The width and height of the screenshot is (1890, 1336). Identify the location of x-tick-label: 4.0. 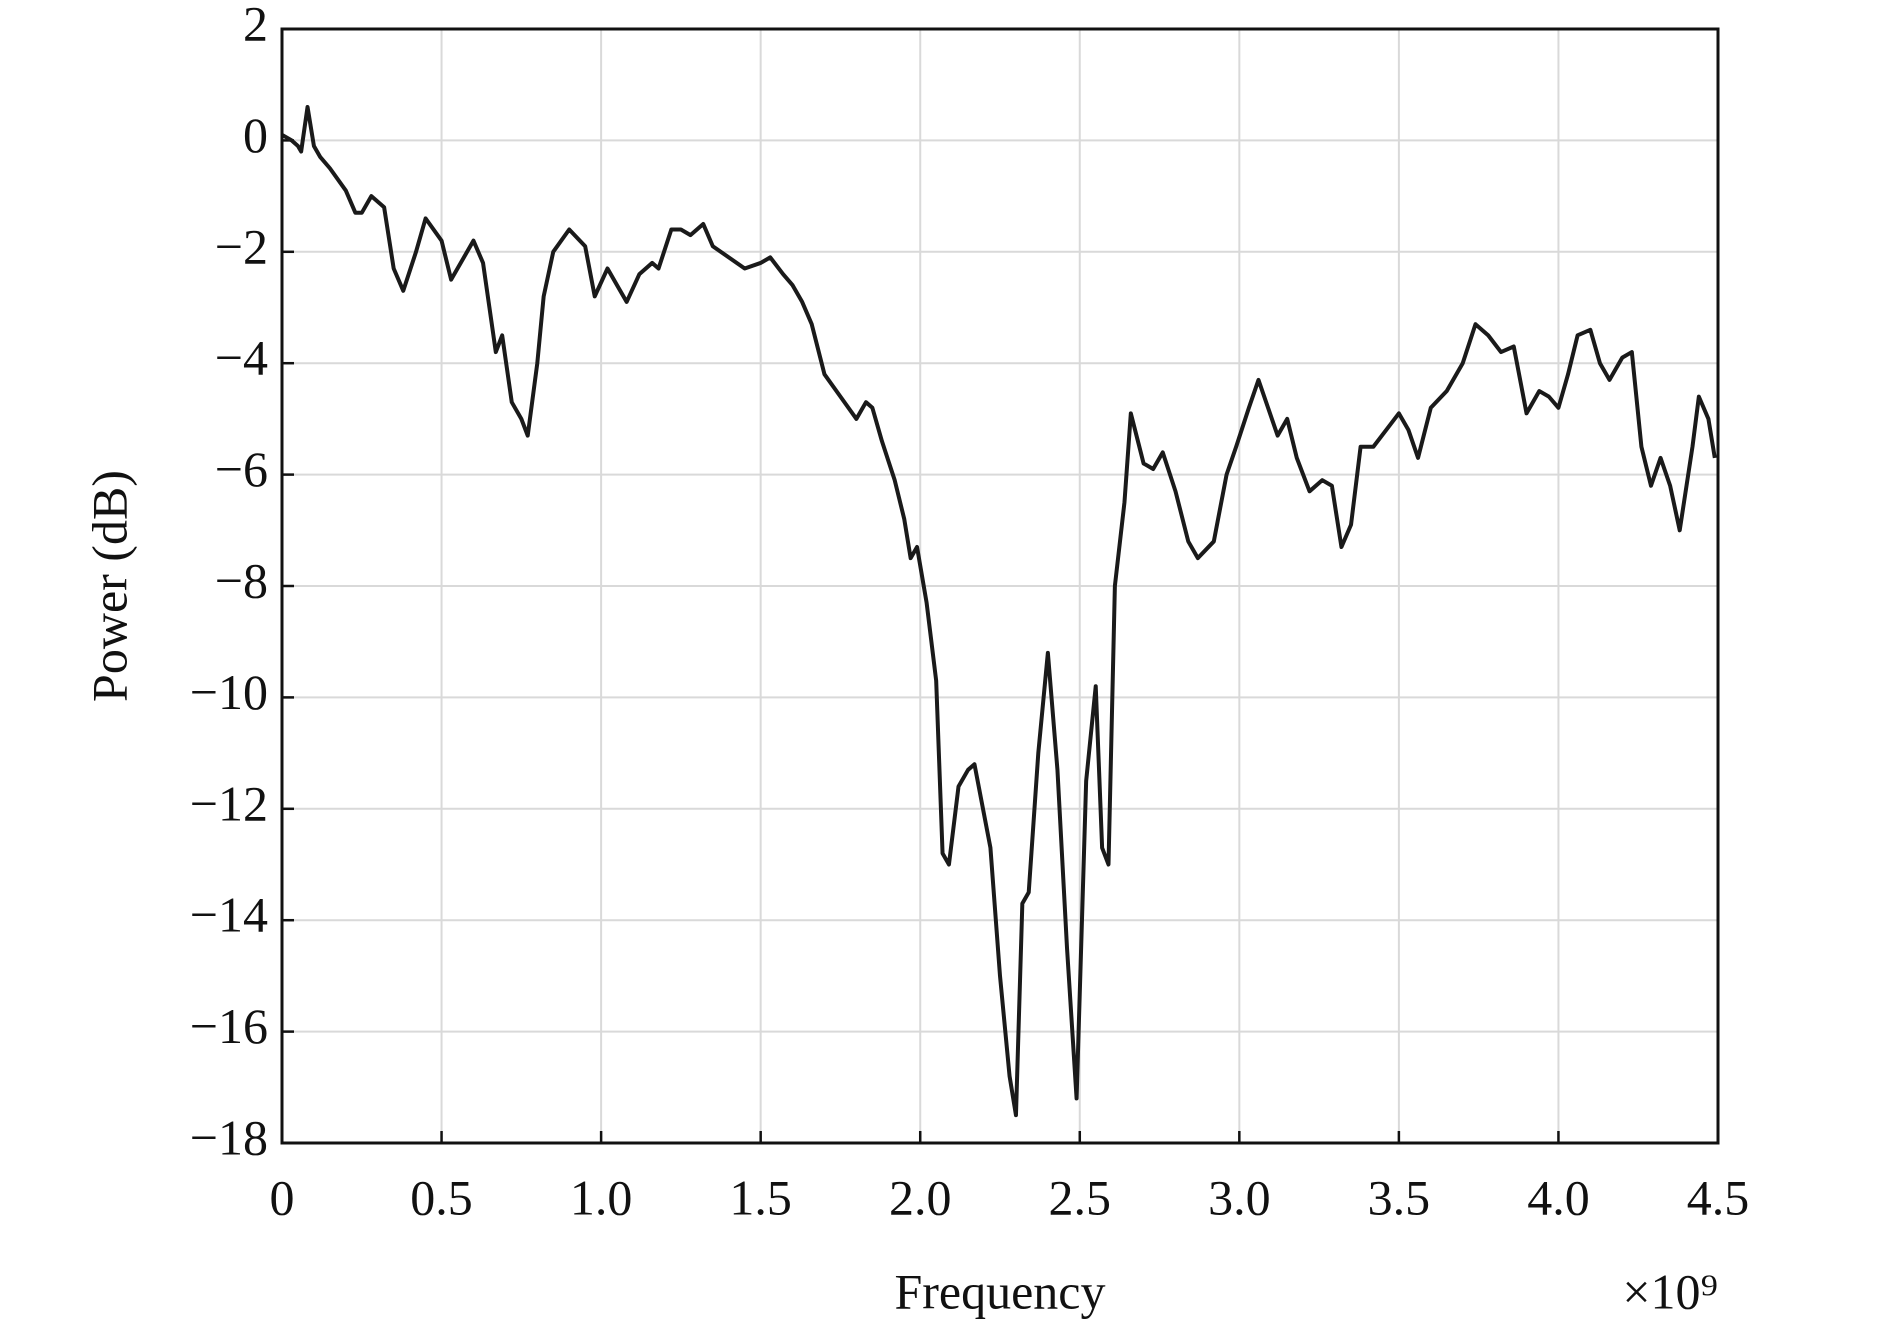
(1558, 1197).